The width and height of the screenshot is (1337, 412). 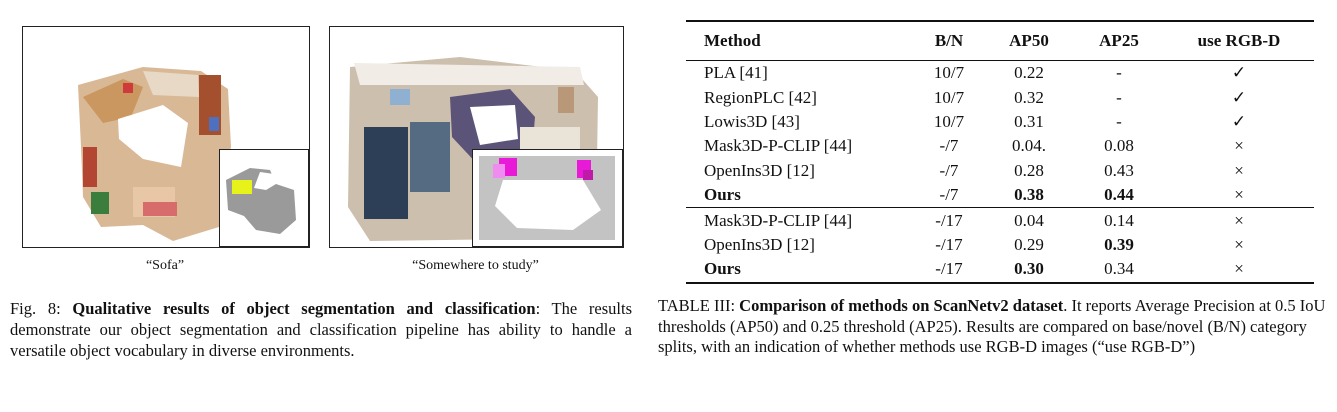 I want to click on cell-ap50: 0.30, so click(x=1029, y=270).